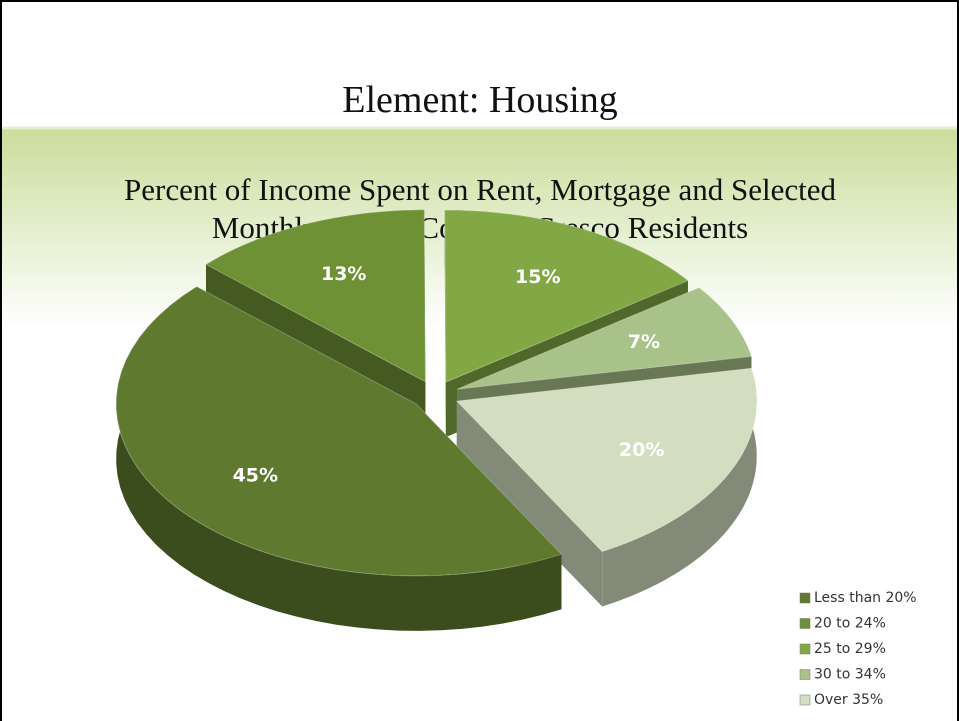 Image resolution: width=959 pixels, height=721 pixels. What do you see at coordinates (850, 649) in the screenshot?
I see `legend-label: 25 to 29%` at bounding box center [850, 649].